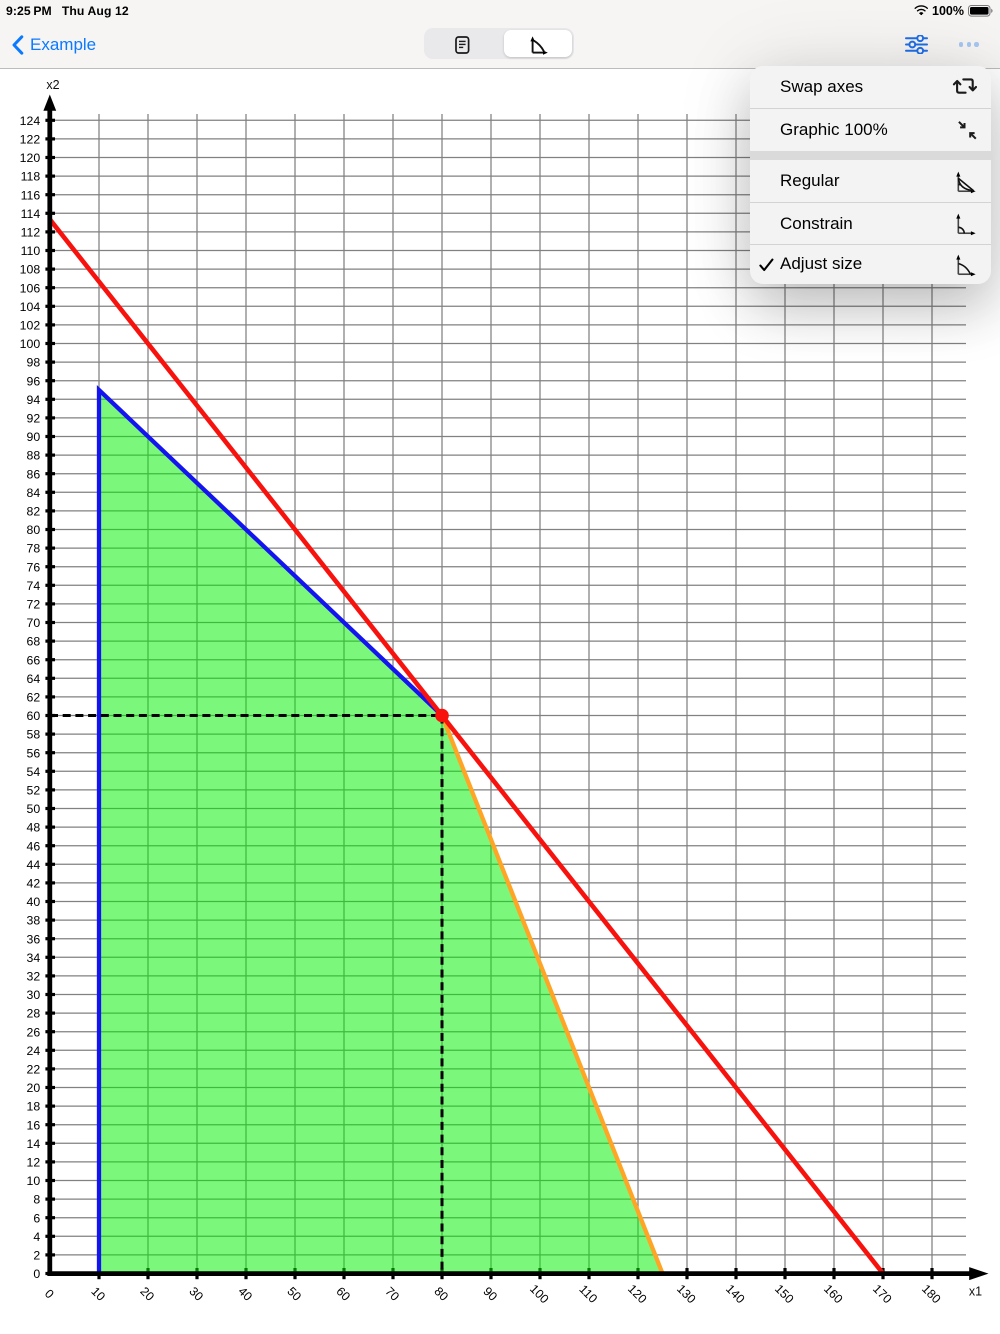  Describe the element at coordinates (34, 381) in the screenshot. I see `svg-text: 96` at that location.